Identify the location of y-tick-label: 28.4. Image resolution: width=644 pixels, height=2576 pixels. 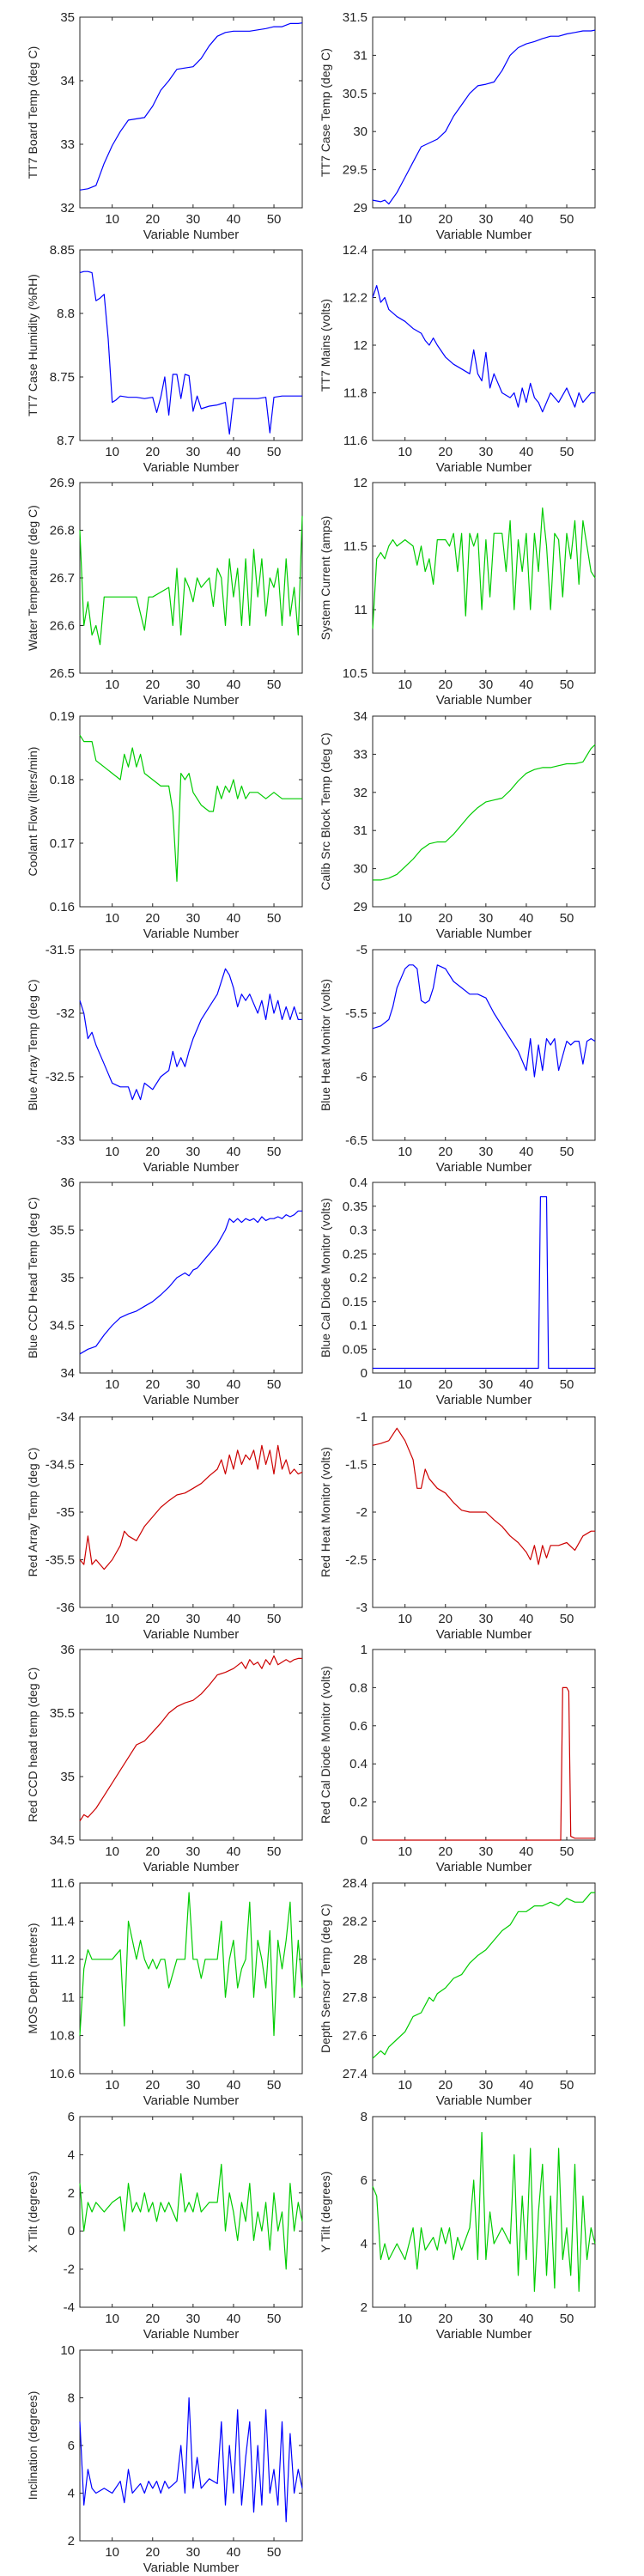
(355, 1884).